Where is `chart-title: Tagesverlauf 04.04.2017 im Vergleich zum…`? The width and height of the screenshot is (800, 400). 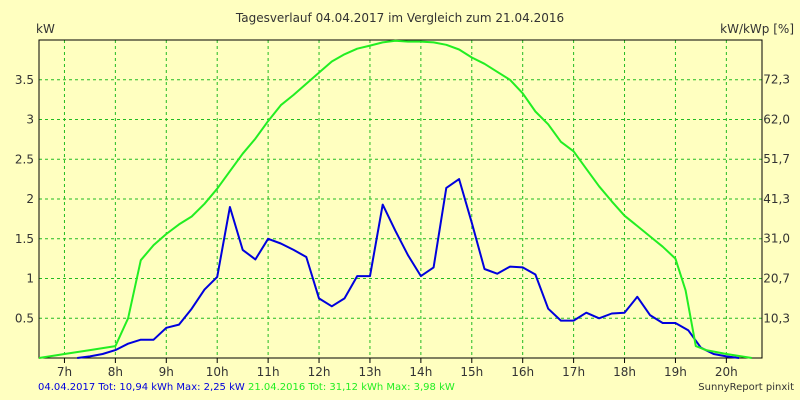
chart-title: Tagesverlauf 04.04.2017 im Vergleich zum… is located at coordinates (399, 18).